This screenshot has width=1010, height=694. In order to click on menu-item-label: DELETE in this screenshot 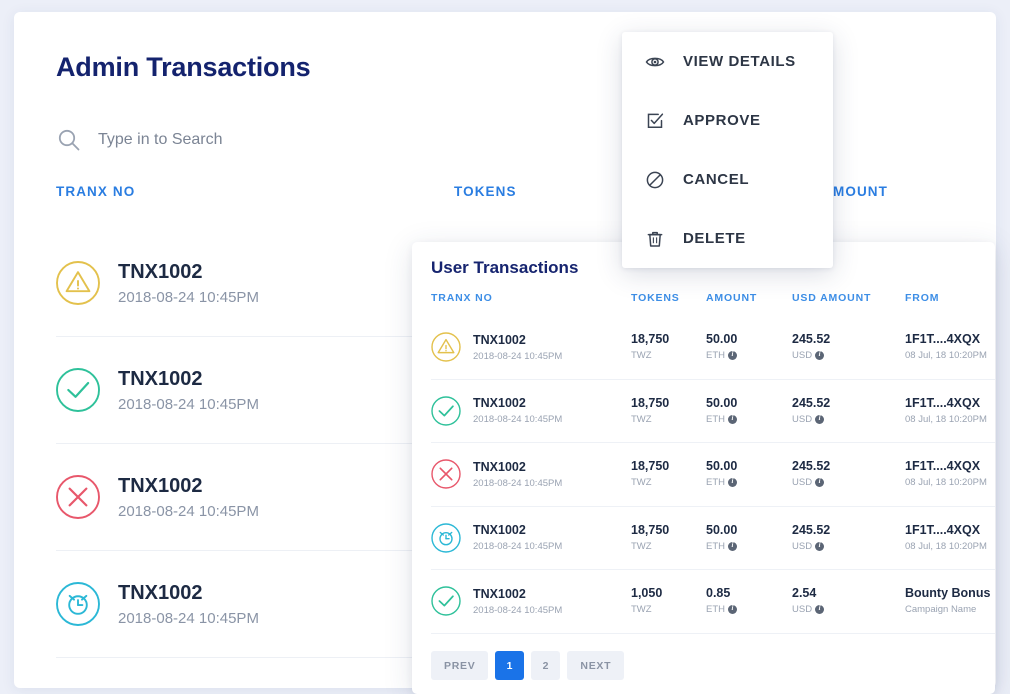, I will do `click(714, 238)`.